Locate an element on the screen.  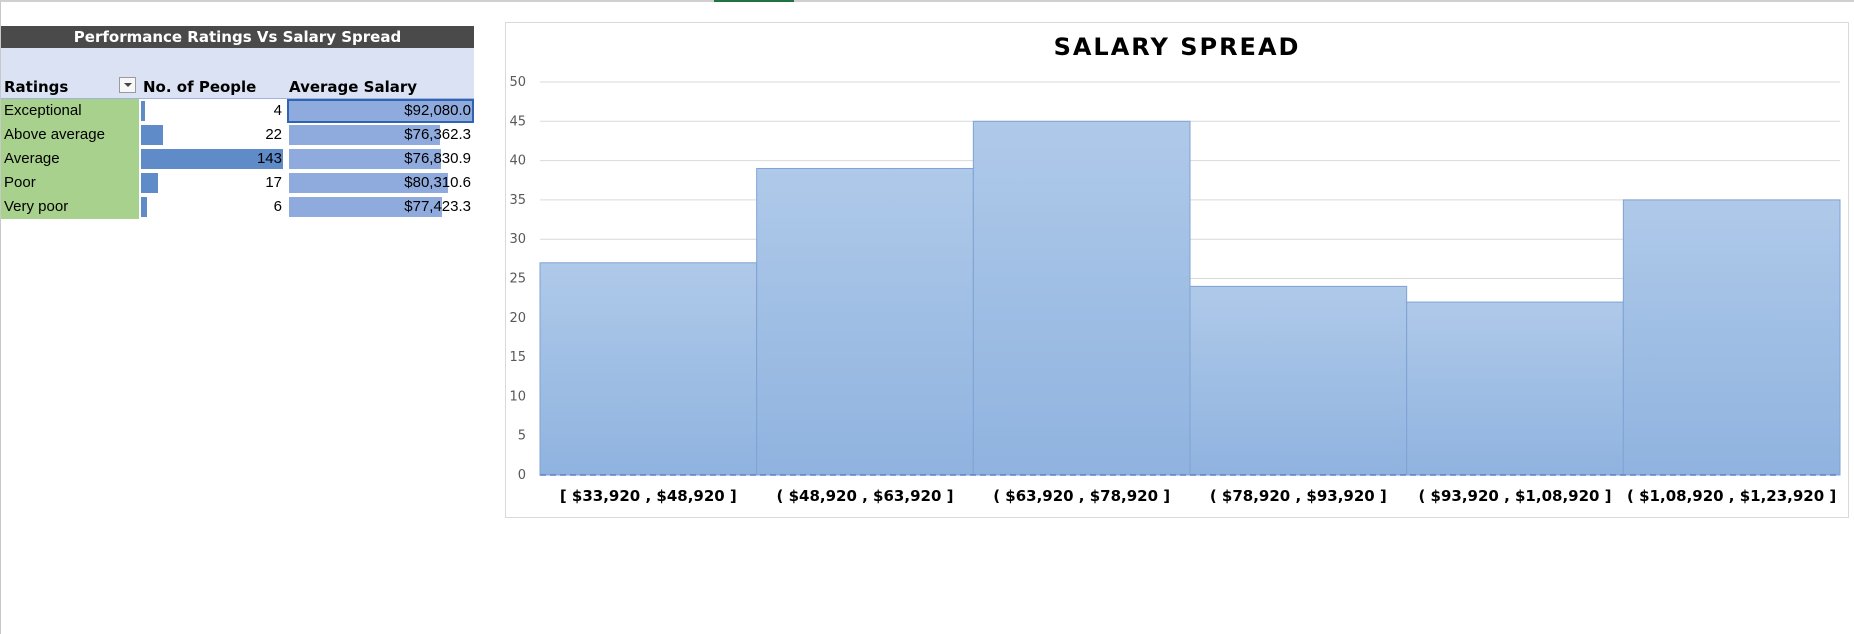
people-count-cell: 4 is located at coordinates (213, 111).